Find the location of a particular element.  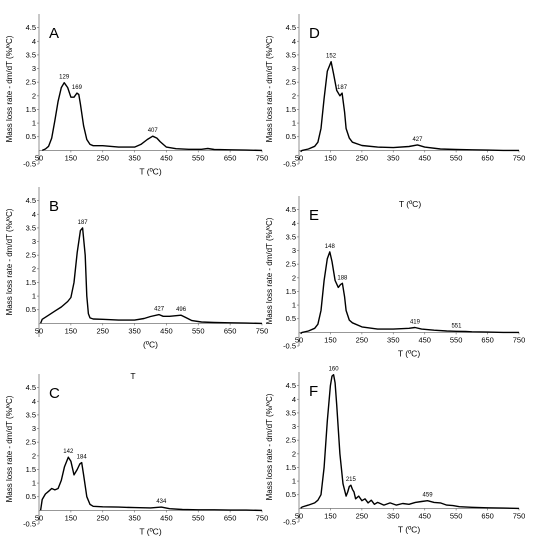

peak-label: 152 is located at coordinates (331, 57).